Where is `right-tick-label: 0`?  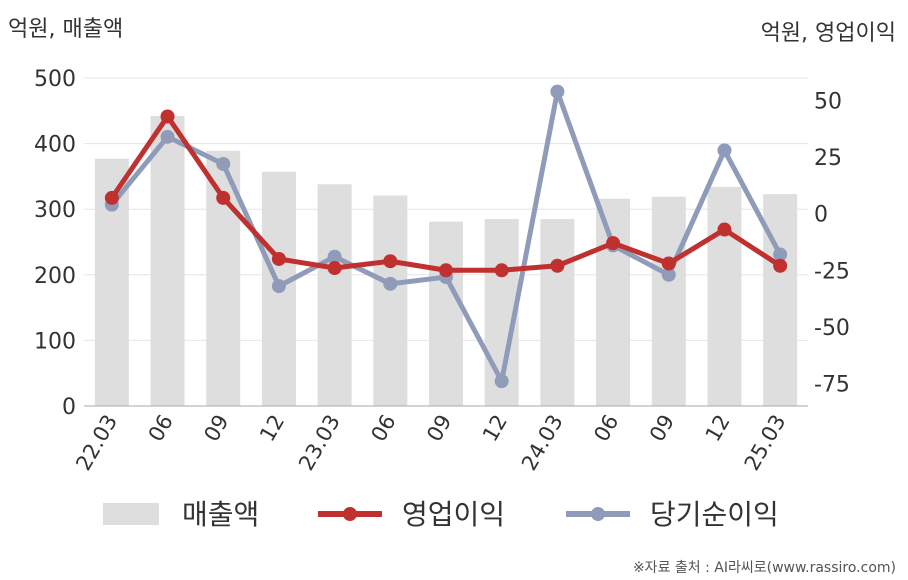
right-tick-label: 0 is located at coordinates (821, 215).